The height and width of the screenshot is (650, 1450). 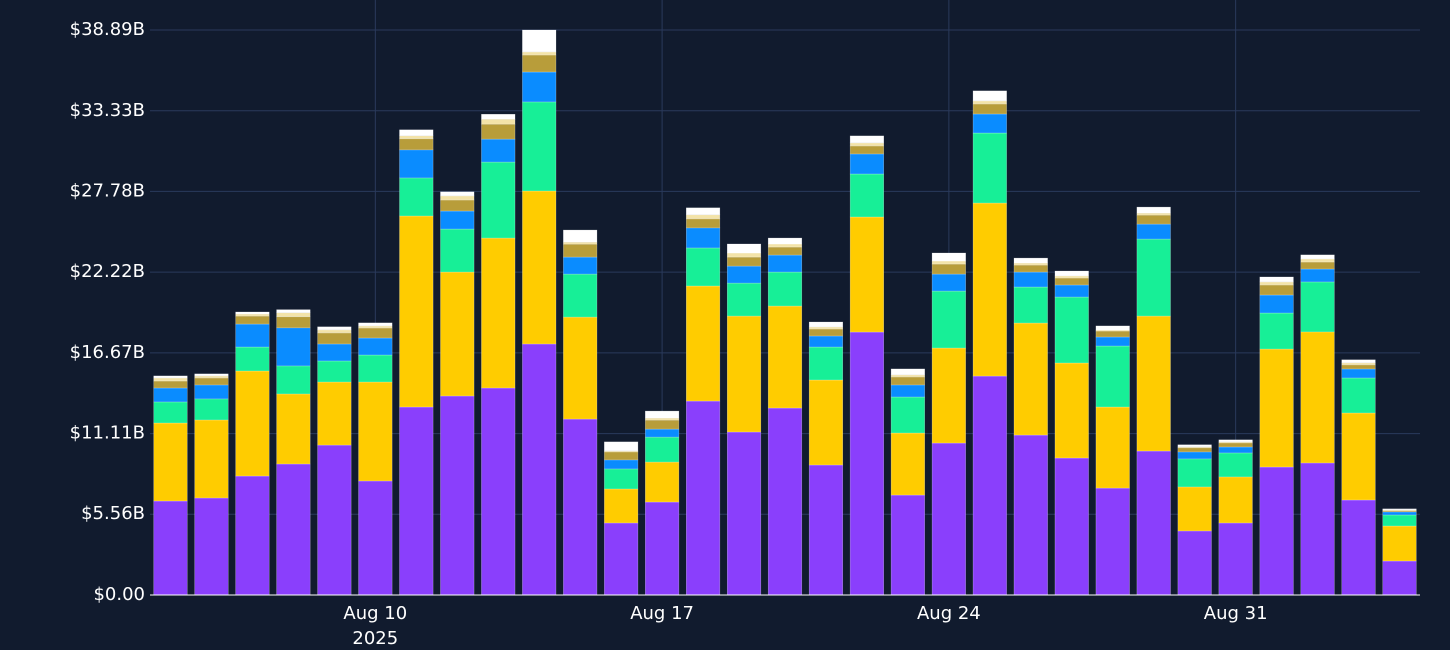 I want to click on y-tick-label: $22.22B, so click(x=107, y=271).